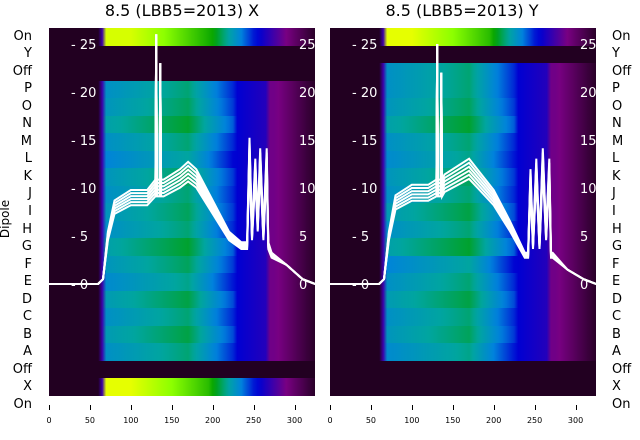 The image size is (640, 440). I want to click on inner-ytick-label: 5, so click(303, 237).